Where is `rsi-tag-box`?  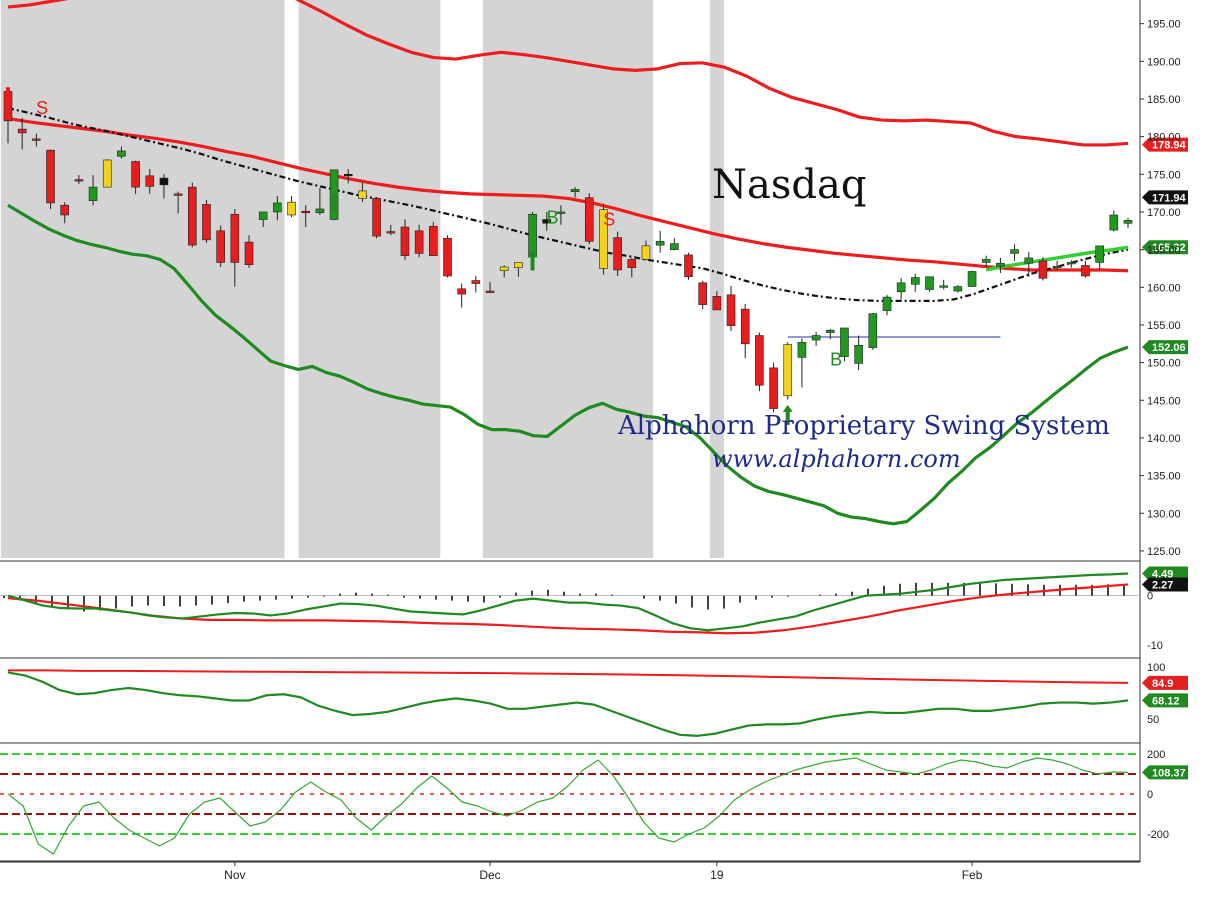 rsi-tag-box is located at coordinates (1165, 682).